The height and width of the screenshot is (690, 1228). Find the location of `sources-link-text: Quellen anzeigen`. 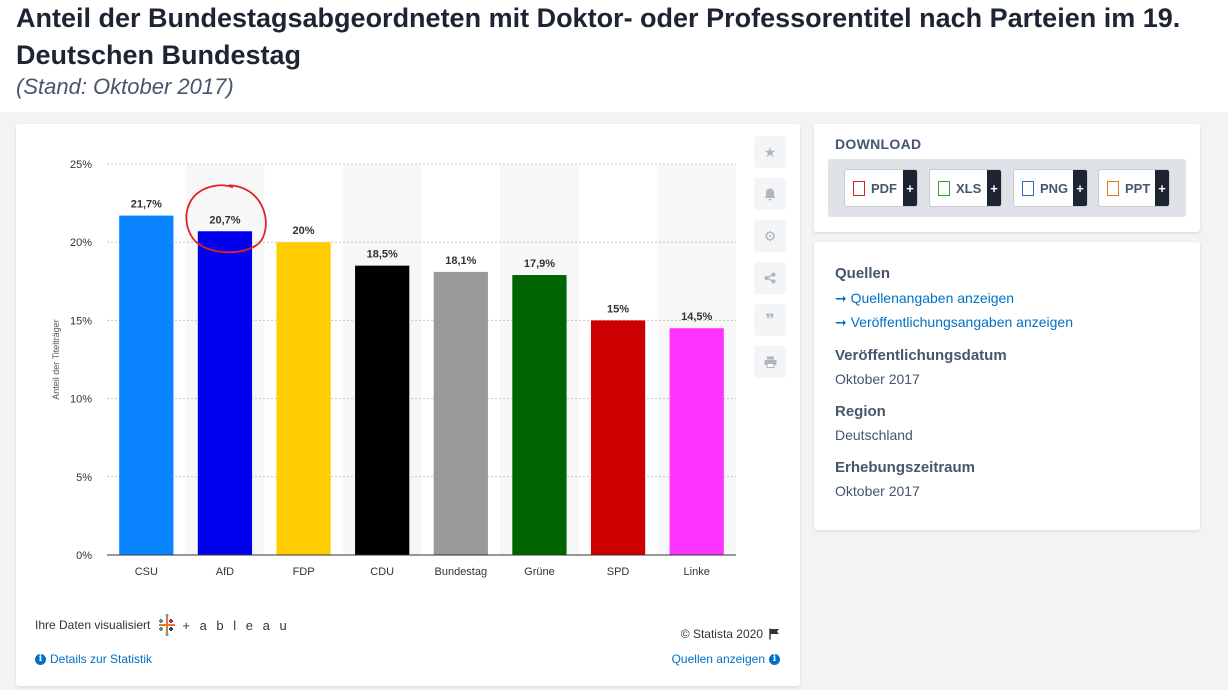

sources-link-text: Quellen anzeigen is located at coordinates (718, 659).